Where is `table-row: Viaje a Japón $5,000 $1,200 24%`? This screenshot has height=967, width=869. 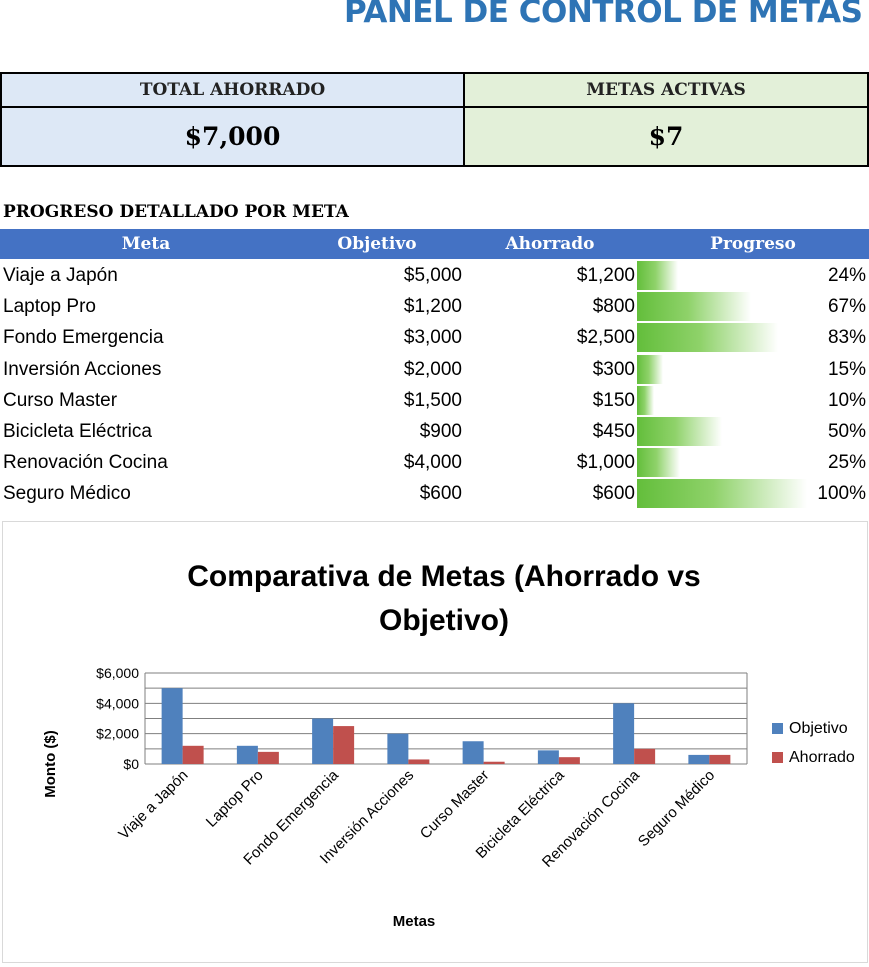 table-row: Viaje a Japón $5,000 $1,200 24% is located at coordinates (434, 275).